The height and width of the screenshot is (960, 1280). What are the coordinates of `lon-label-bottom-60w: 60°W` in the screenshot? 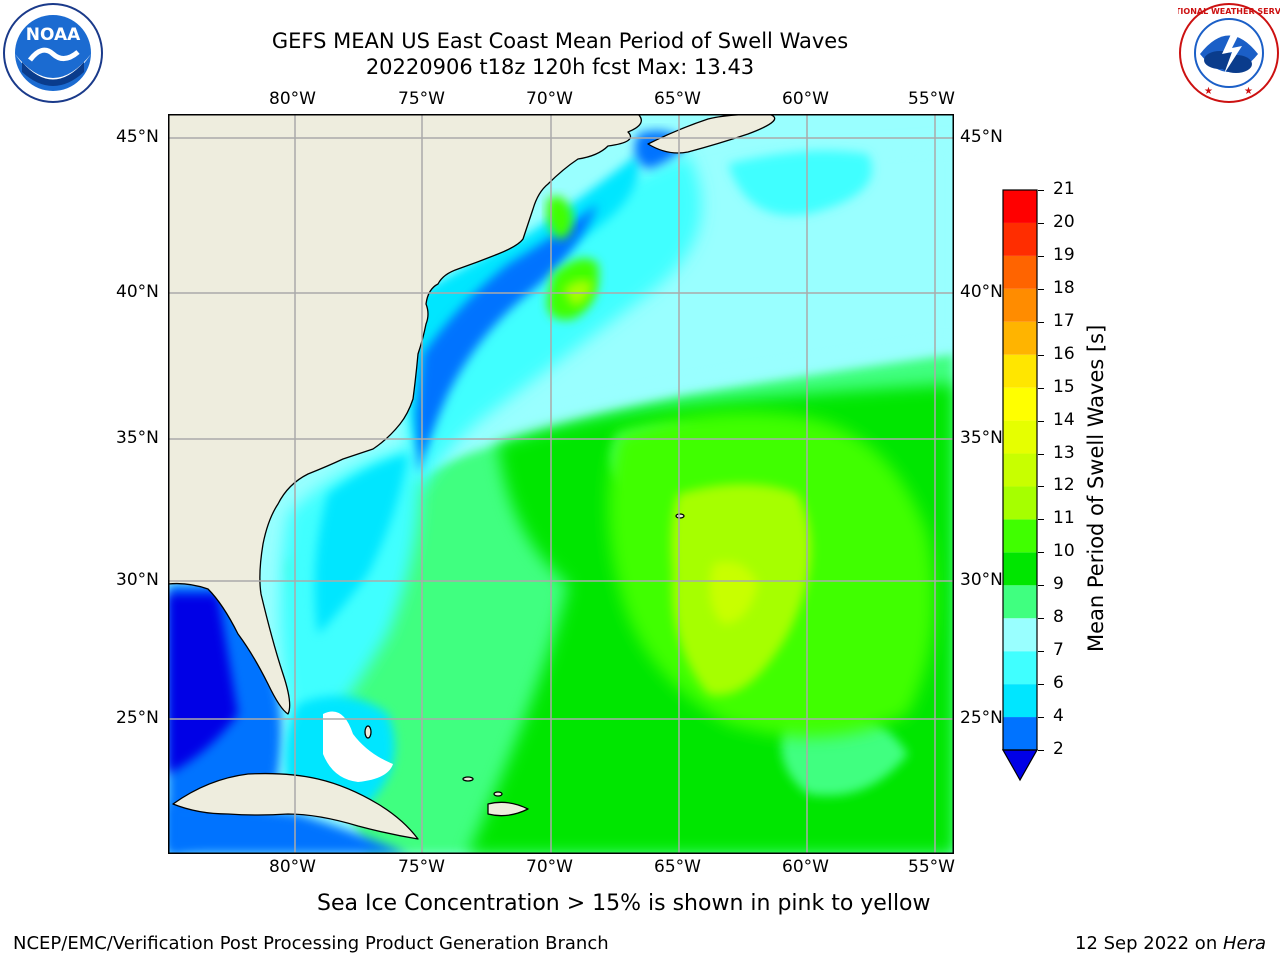 It's located at (805, 867).